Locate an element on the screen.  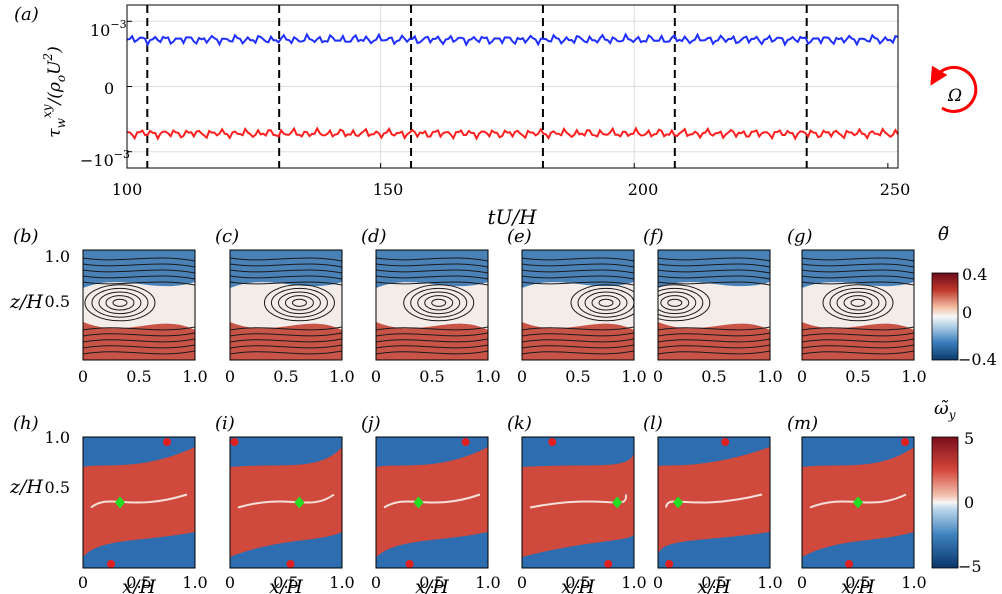
temperature-panel: 0 0.5 1.0 (d) is located at coordinates (431, 306).